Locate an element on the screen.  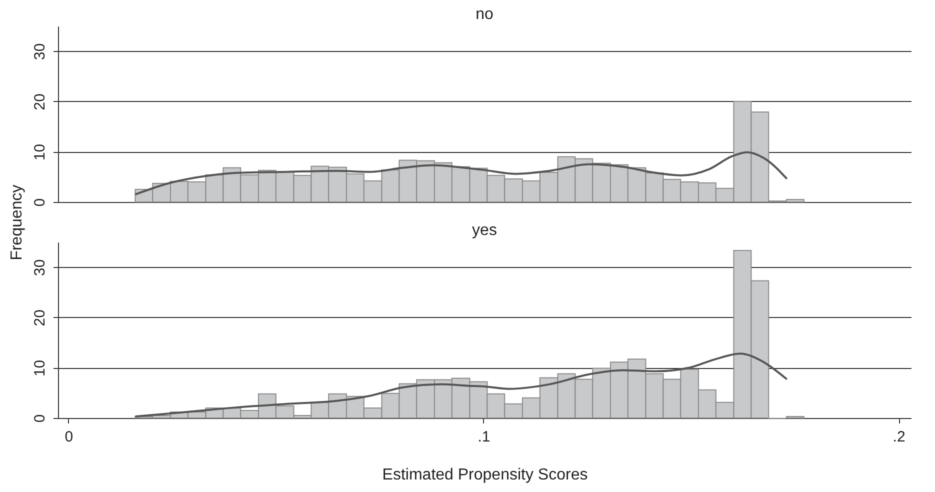
x-axis-title: Estimated Propensity Scores is located at coordinates (485, 475).